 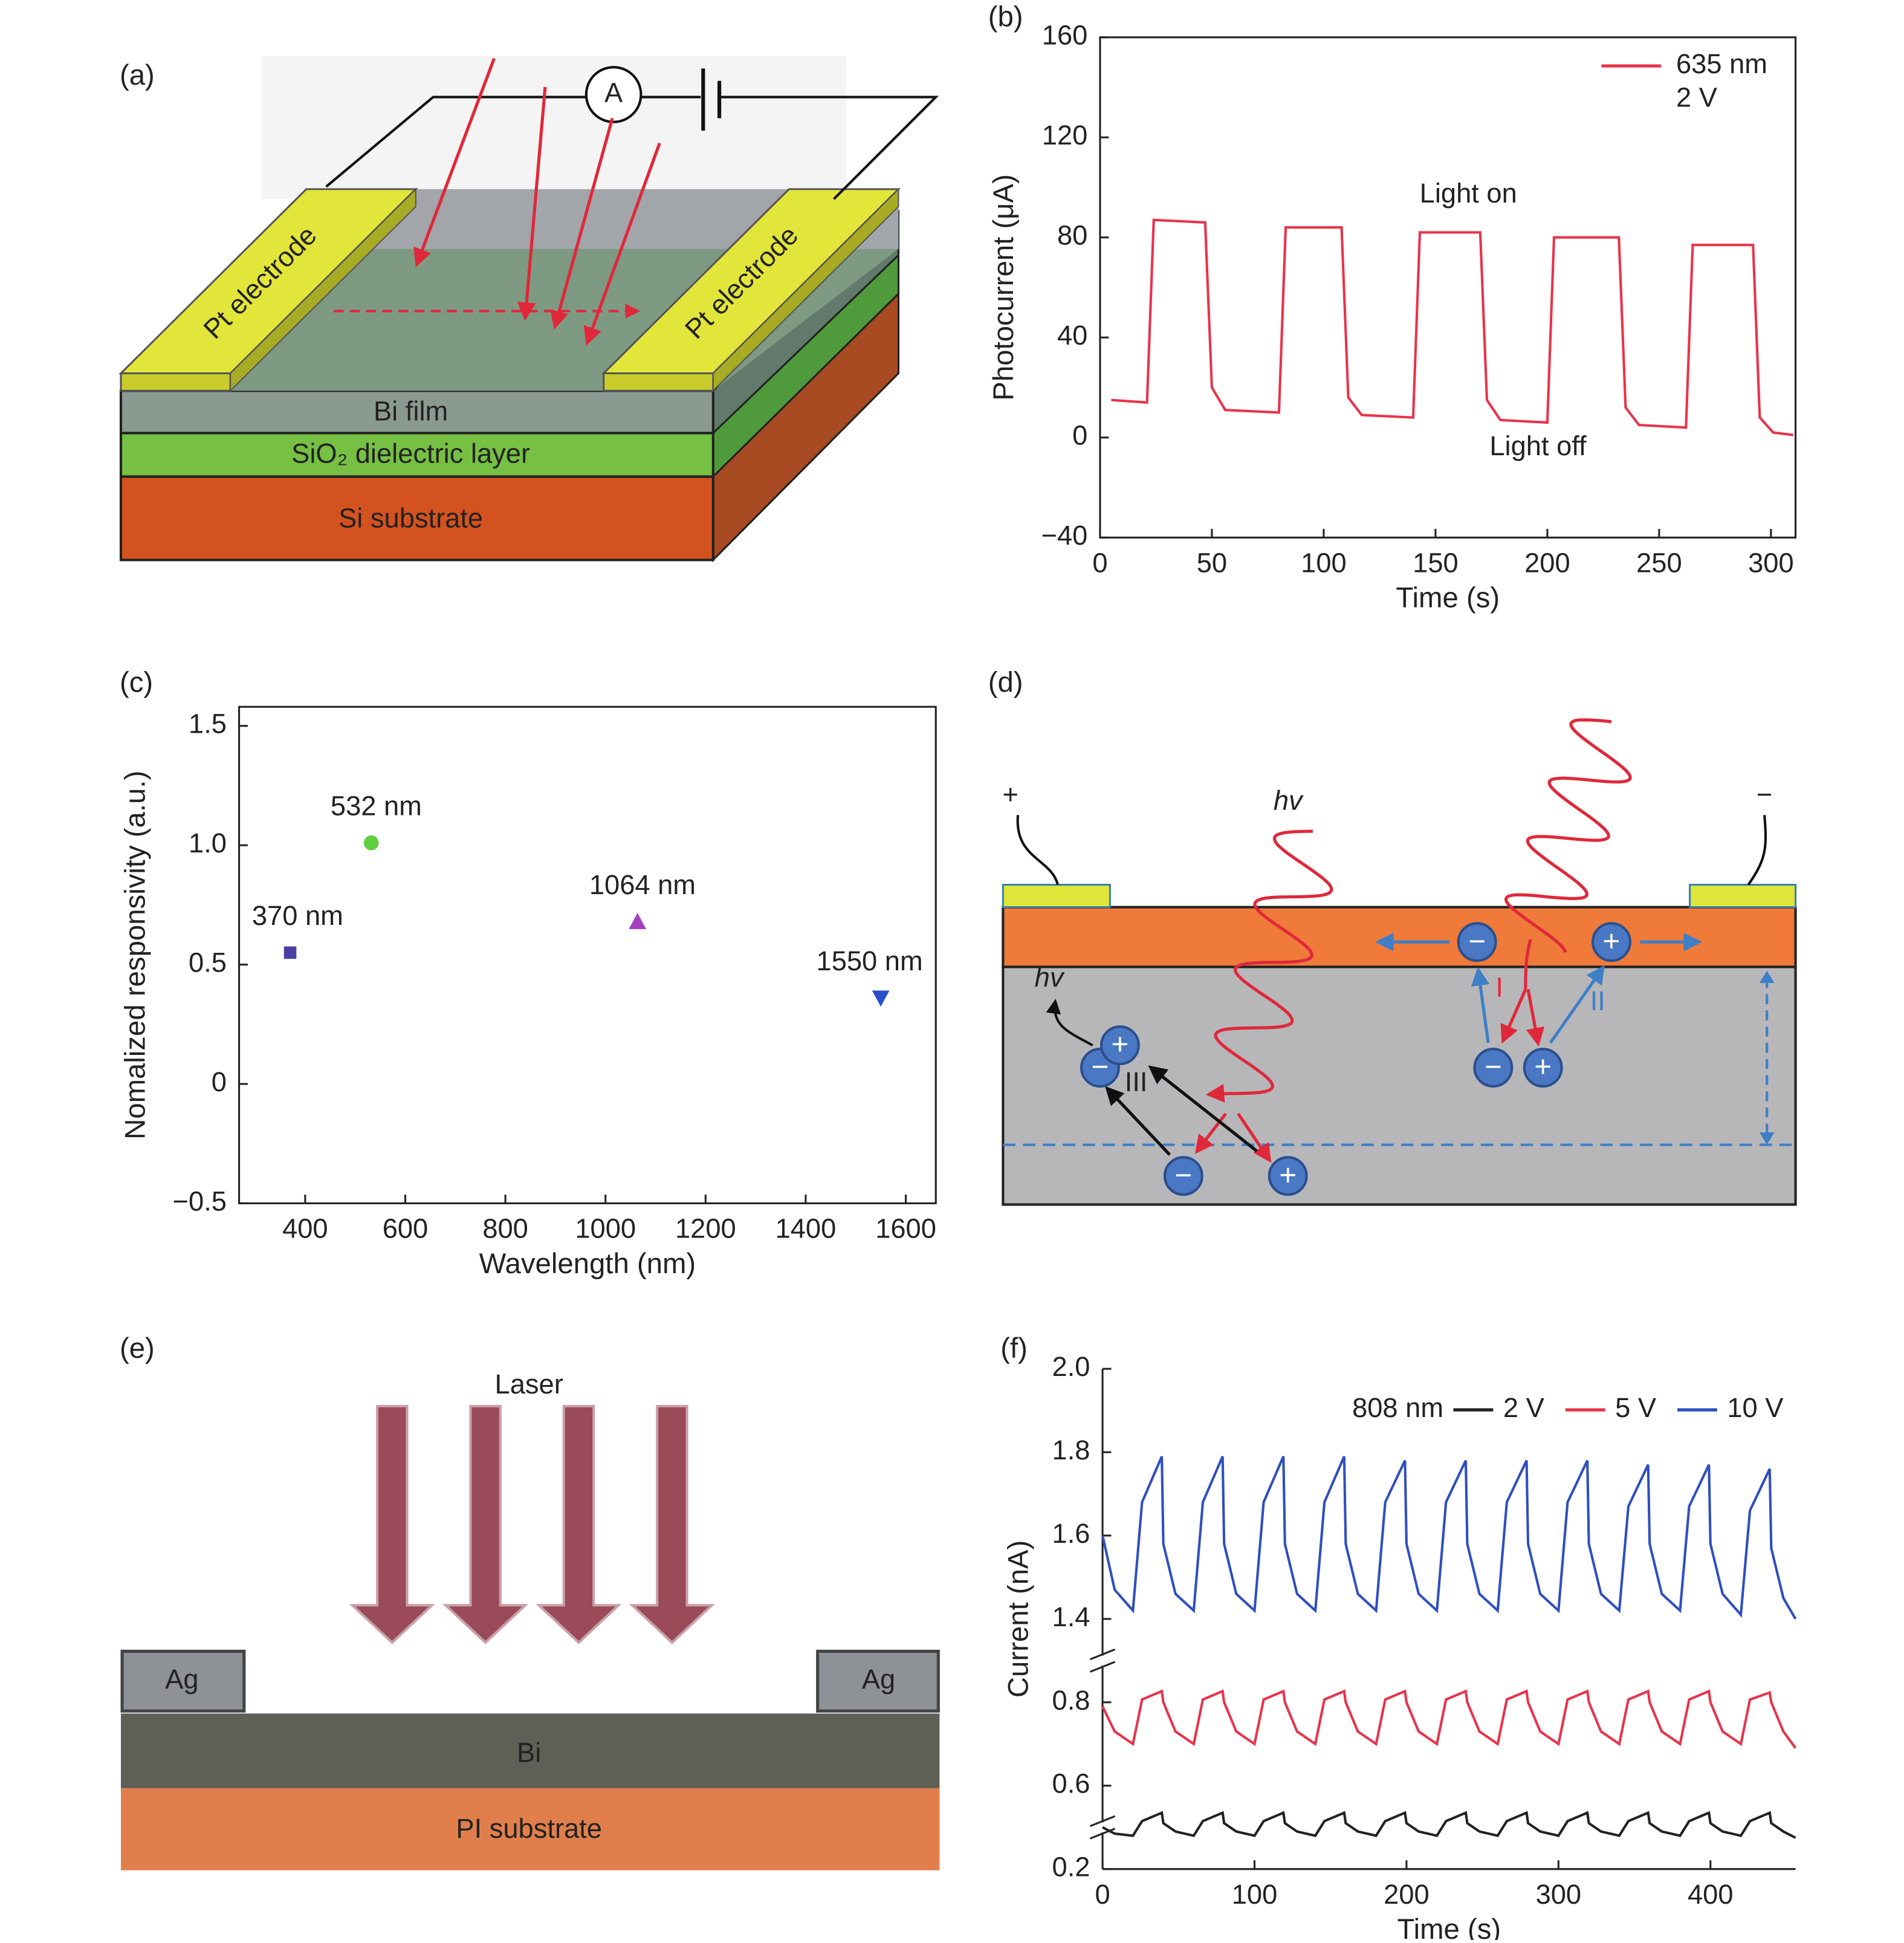 What do you see at coordinates (1721, 64) in the screenshot?
I see `legend-label: 635 nm` at bounding box center [1721, 64].